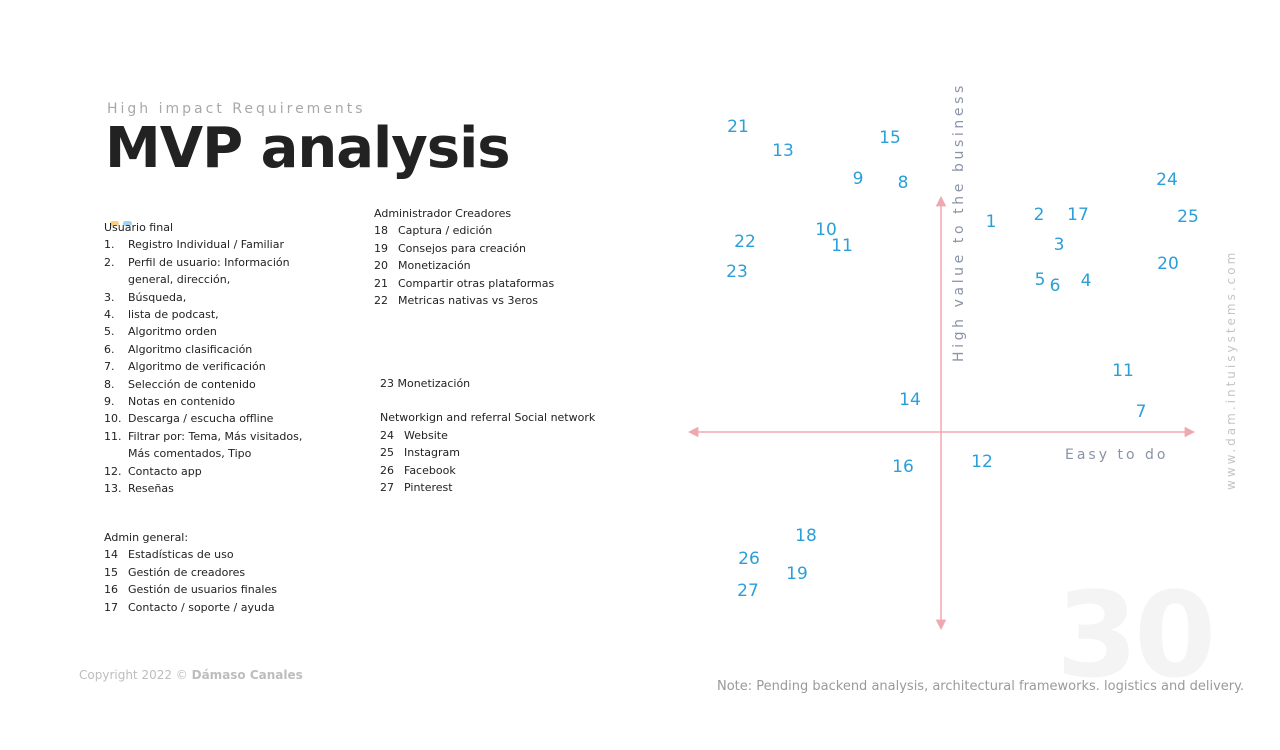 The image size is (1280, 750). Describe the element at coordinates (495, 487) in the screenshot. I see `list-item: 27 Pinterest` at that location.